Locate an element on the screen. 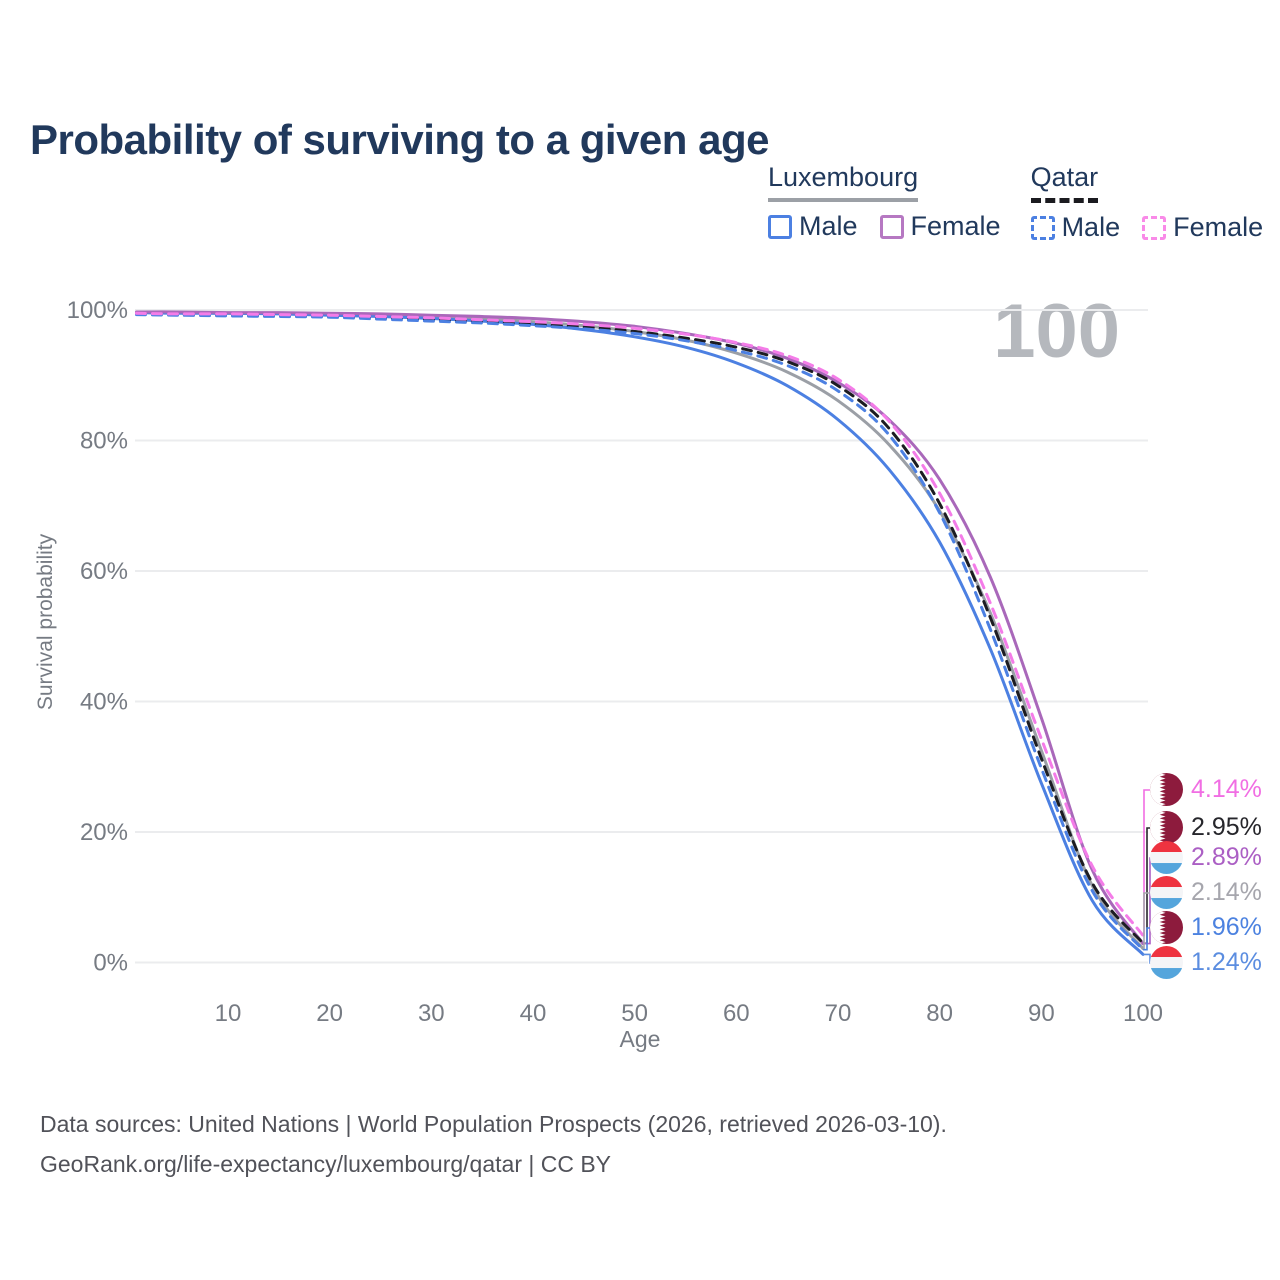  legend-row-qatar: Male Female is located at coordinates (1146, 227).